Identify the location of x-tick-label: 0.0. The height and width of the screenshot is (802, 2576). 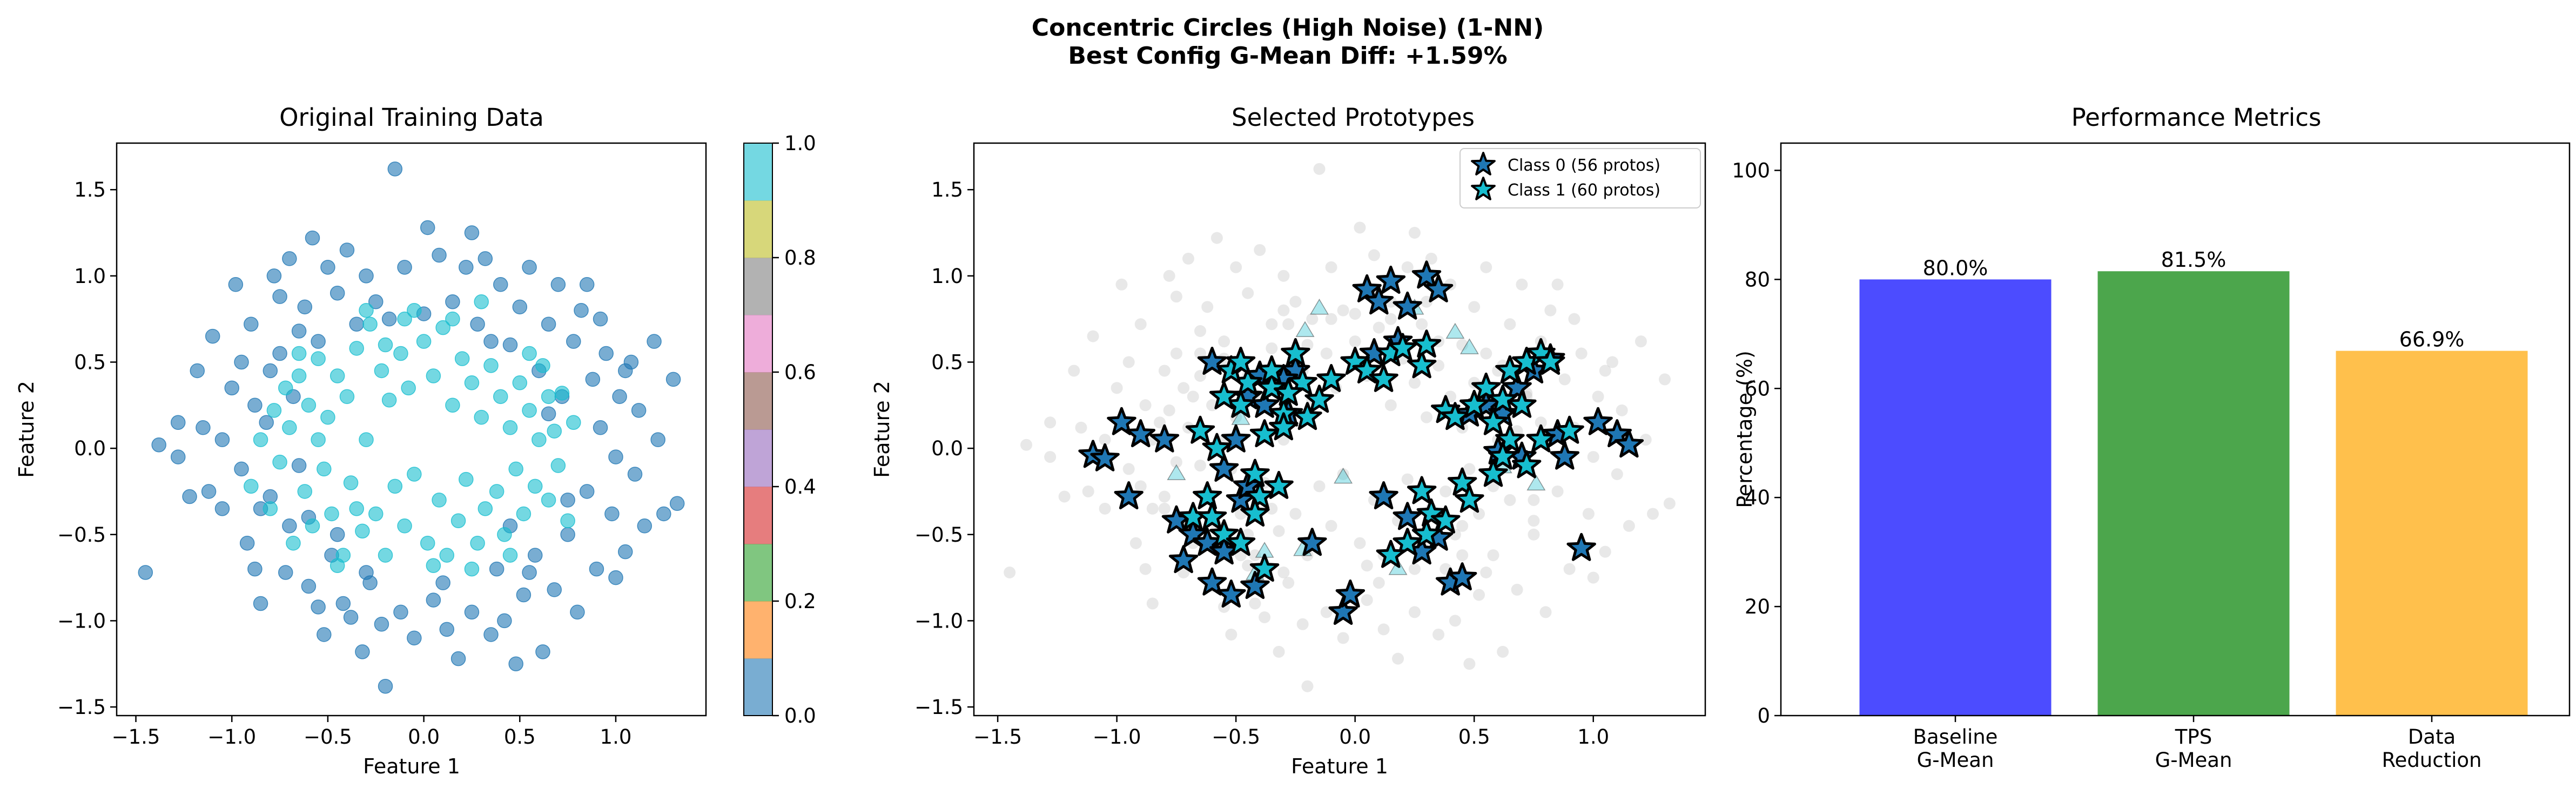
(424, 737).